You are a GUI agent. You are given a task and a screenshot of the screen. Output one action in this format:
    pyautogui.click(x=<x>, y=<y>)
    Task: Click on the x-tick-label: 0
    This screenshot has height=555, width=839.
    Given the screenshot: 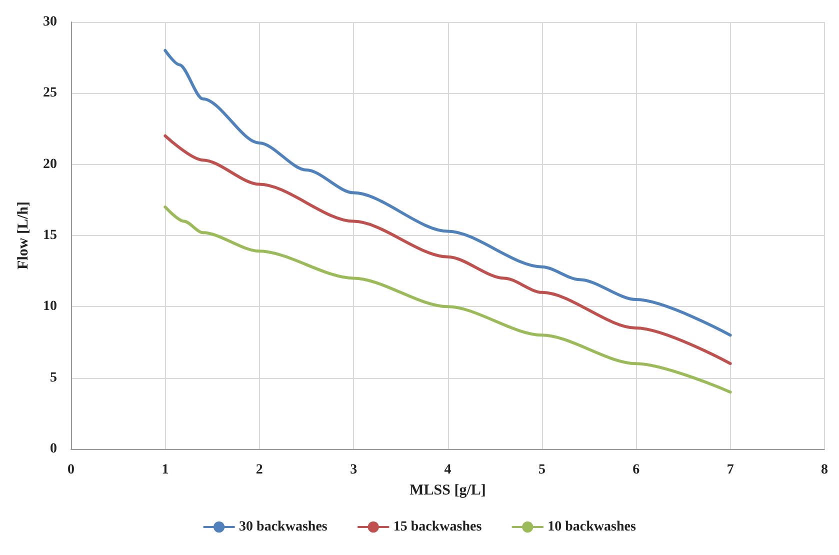 What is the action you would take?
    pyautogui.click(x=71, y=470)
    